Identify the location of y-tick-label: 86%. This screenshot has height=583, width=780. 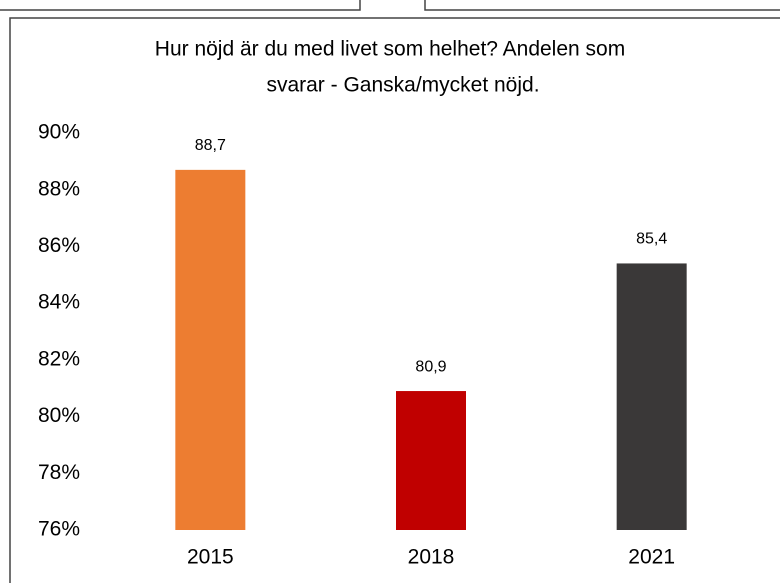
(59, 245).